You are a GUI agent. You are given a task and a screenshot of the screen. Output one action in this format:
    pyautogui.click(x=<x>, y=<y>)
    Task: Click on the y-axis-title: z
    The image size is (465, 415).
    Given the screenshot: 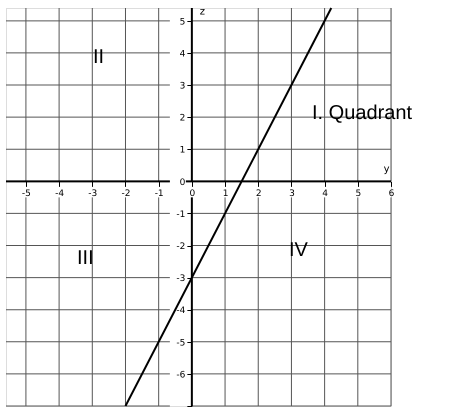 What is the action you would take?
    pyautogui.click(x=202, y=12)
    